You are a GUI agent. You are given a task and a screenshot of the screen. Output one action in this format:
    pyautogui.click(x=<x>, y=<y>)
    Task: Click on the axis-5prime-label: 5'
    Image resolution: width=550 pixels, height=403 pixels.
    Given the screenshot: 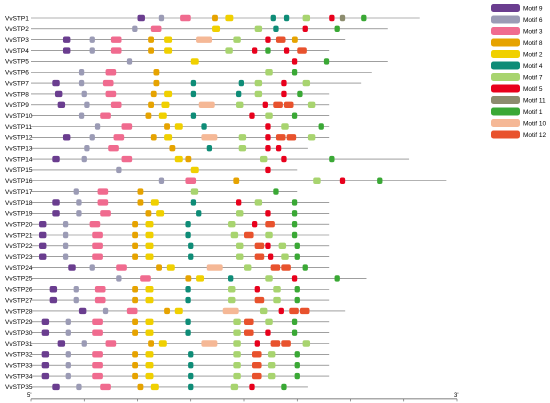 What is the action you would take?
    pyautogui.click(x=29, y=396)
    